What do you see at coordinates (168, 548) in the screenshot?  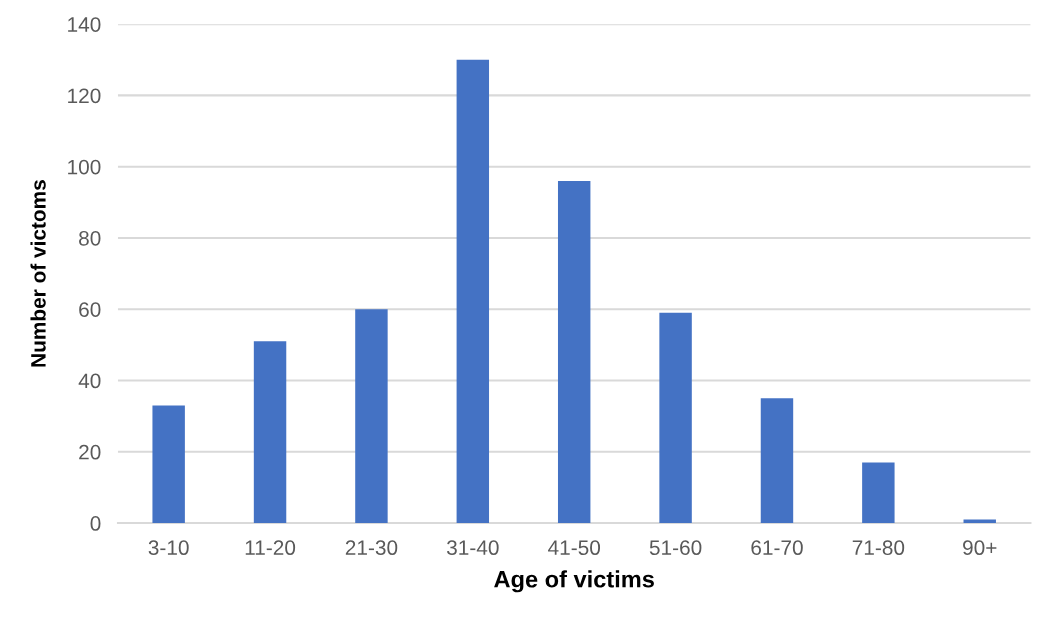 I see `x-tick-label: 3-10` at bounding box center [168, 548].